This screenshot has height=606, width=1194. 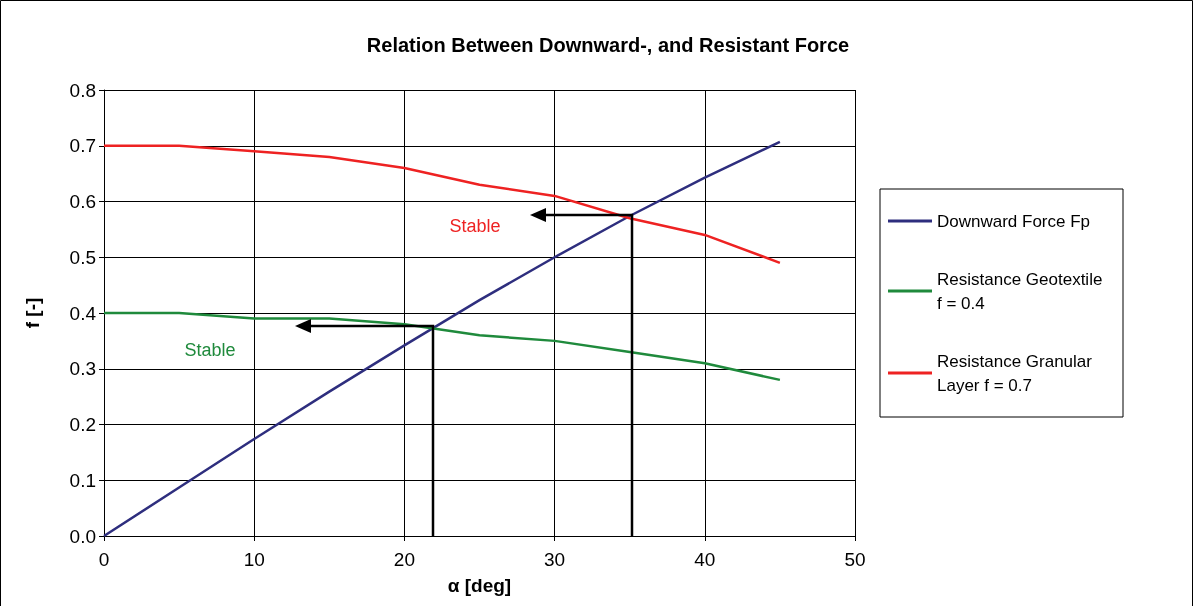 I want to click on x-tick-label: 50, so click(x=855, y=559).